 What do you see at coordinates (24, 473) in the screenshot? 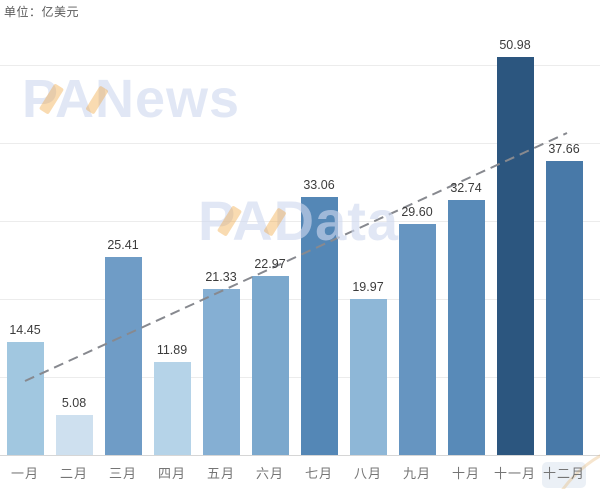
I see `x-axis-label: 一月` at bounding box center [24, 473].